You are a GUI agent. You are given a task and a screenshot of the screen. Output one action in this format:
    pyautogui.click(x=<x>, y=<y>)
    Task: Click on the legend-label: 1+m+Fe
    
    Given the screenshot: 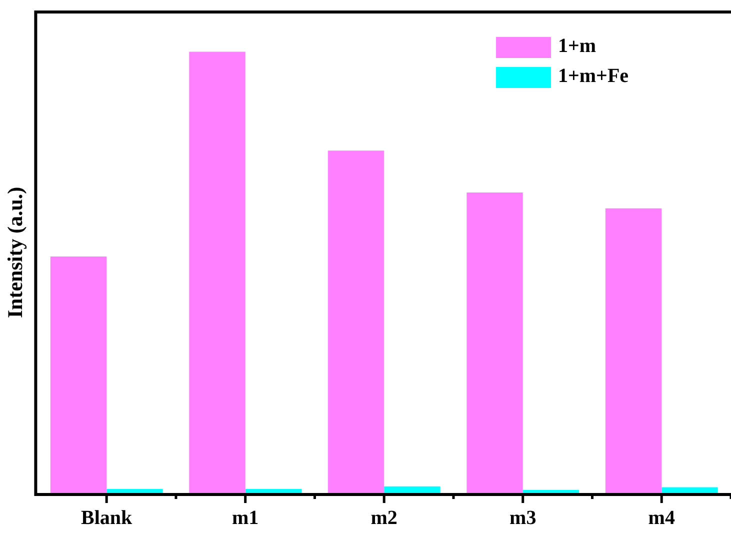 What is the action you would take?
    pyautogui.click(x=593, y=76)
    